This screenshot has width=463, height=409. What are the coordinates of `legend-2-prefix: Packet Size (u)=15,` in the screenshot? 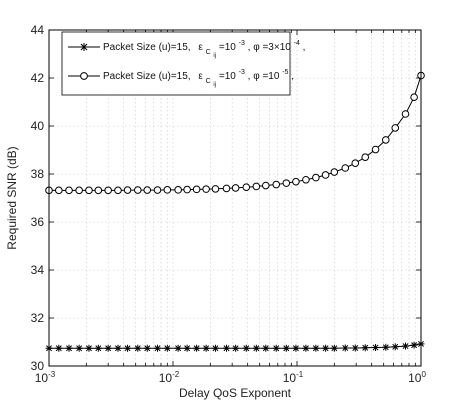 It's located at (147, 76).